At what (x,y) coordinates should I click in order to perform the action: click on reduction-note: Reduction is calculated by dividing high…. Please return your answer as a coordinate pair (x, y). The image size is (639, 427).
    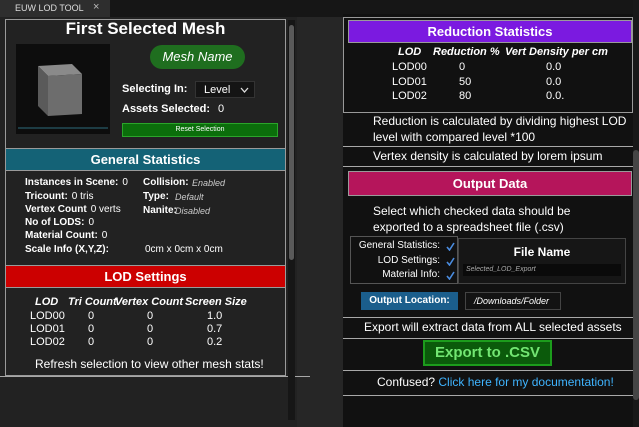
    Looking at the image, I should click on (500, 129).